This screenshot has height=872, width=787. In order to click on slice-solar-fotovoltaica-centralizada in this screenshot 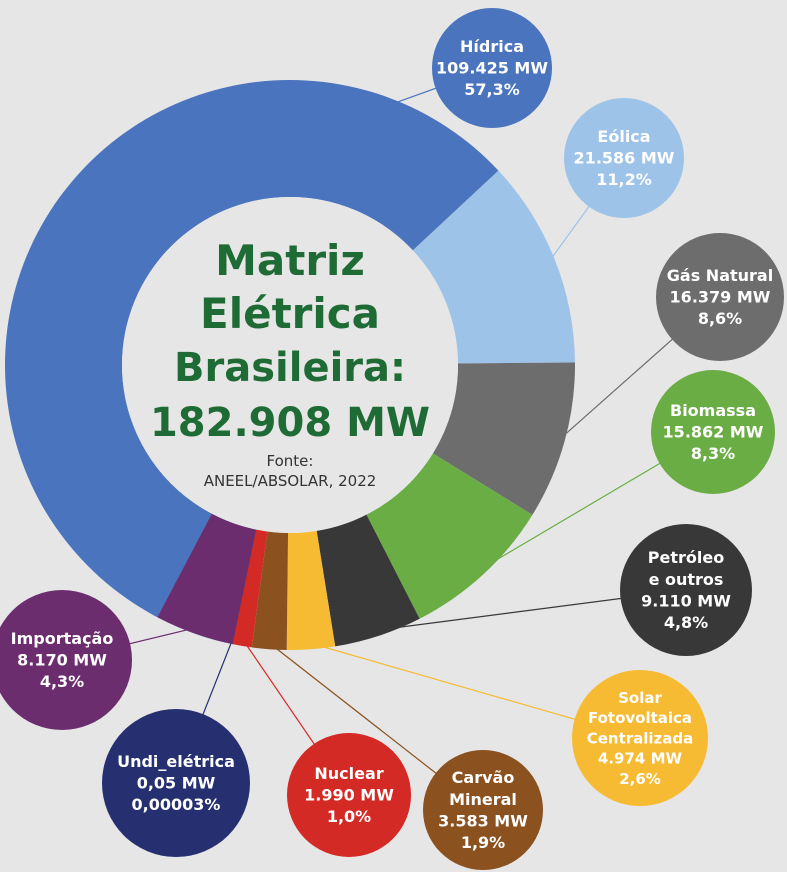, I will do `click(311, 590)`.